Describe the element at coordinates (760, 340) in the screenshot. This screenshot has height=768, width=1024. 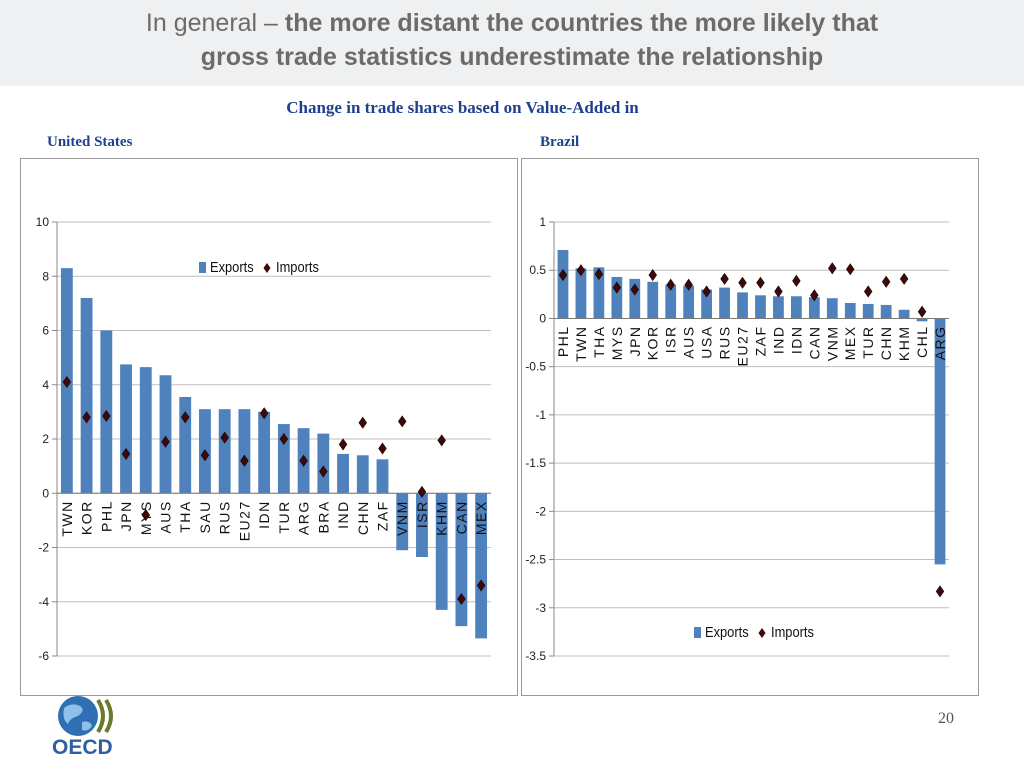
I see `category-label: ZAF` at that location.